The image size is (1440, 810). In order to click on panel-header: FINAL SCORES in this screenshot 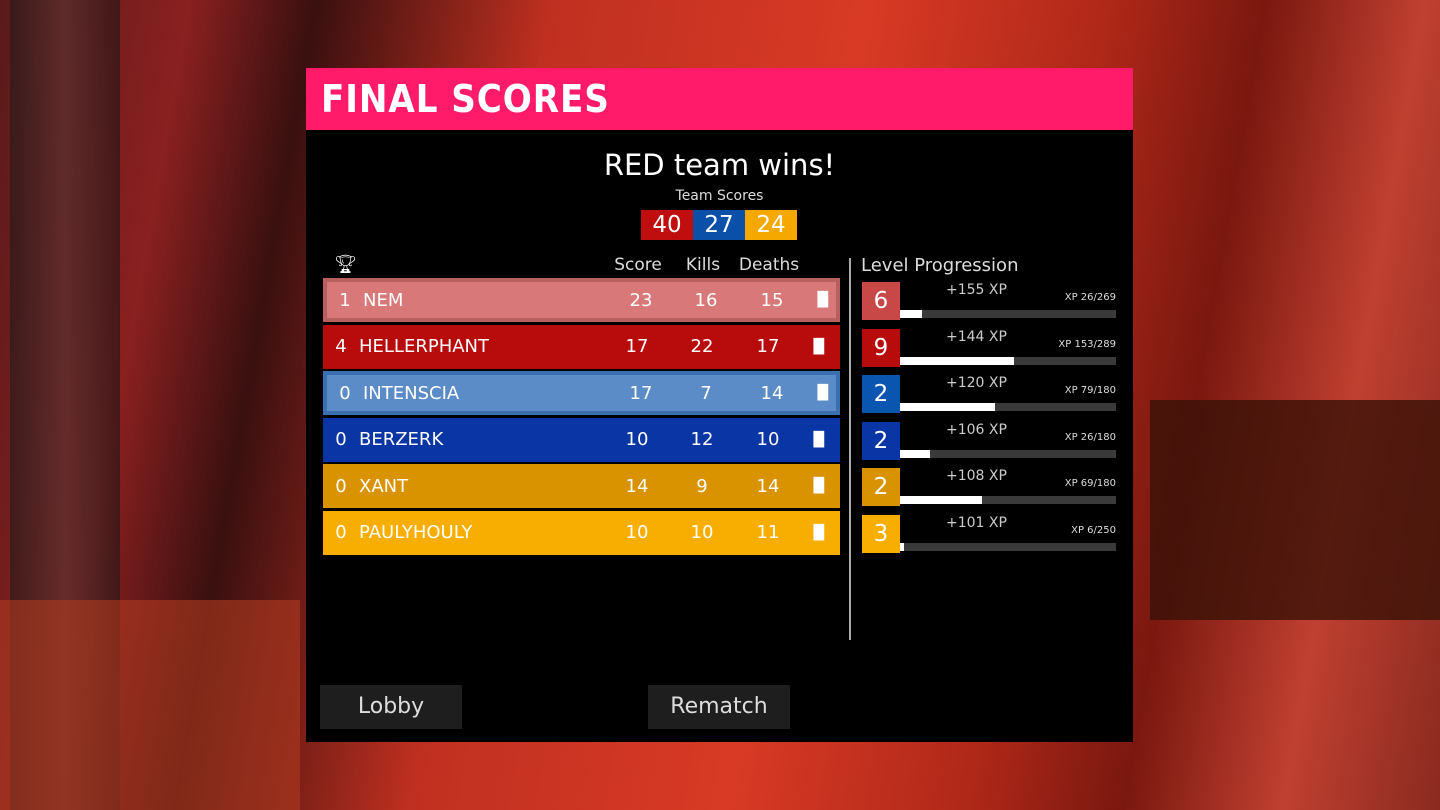, I will do `click(719, 99)`.